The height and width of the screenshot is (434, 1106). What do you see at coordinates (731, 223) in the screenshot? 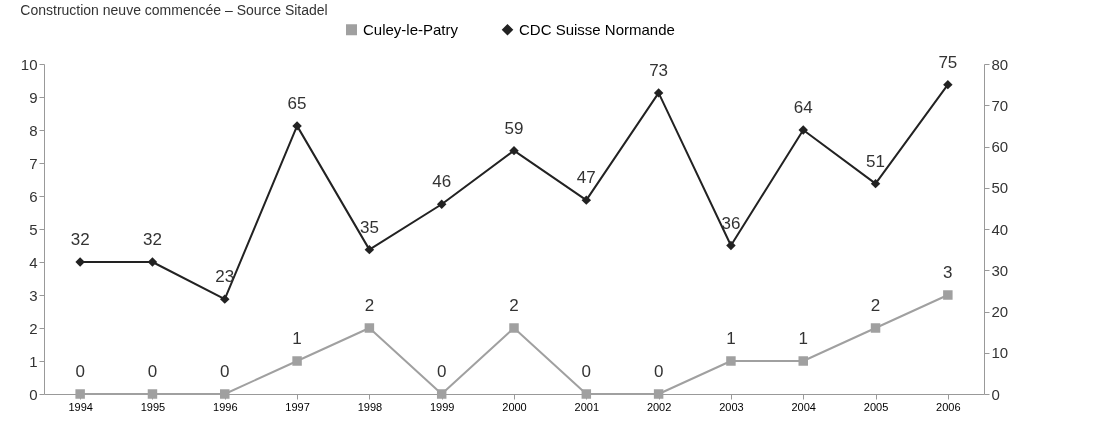
I see `data-label: 36` at bounding box center [731, 223].